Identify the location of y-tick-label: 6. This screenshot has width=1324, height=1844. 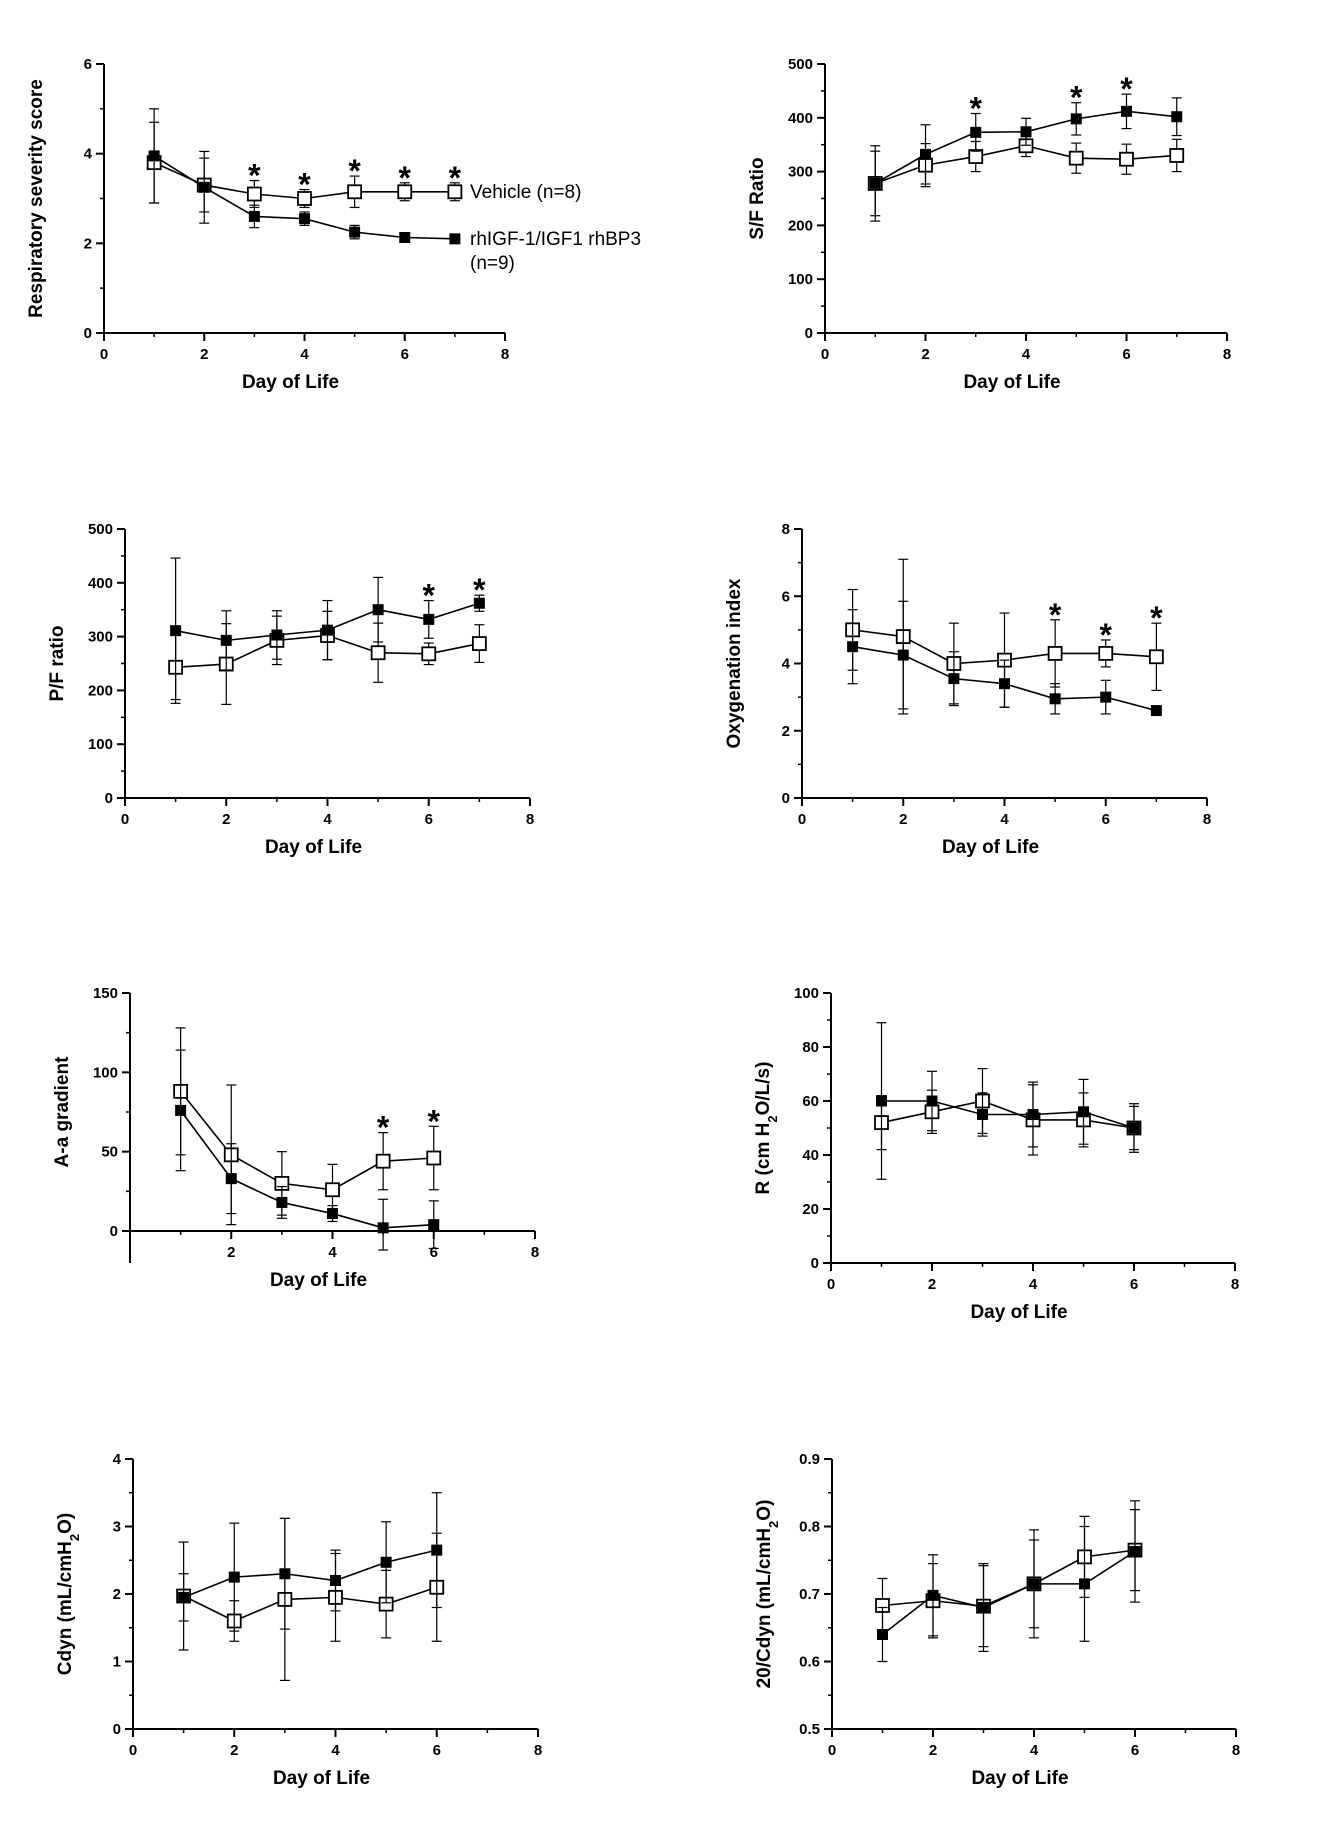
(88, 64).